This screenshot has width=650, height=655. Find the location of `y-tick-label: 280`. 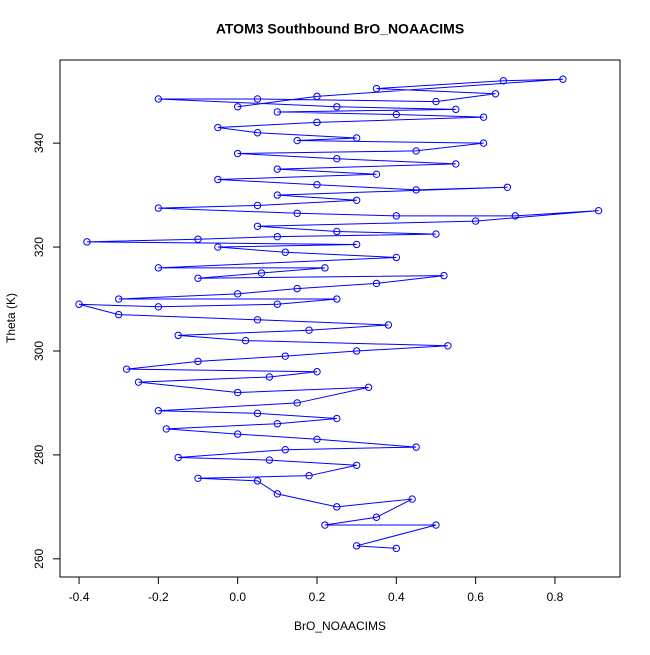

y-tick-label: 280 is located at coordinates (39, 455).